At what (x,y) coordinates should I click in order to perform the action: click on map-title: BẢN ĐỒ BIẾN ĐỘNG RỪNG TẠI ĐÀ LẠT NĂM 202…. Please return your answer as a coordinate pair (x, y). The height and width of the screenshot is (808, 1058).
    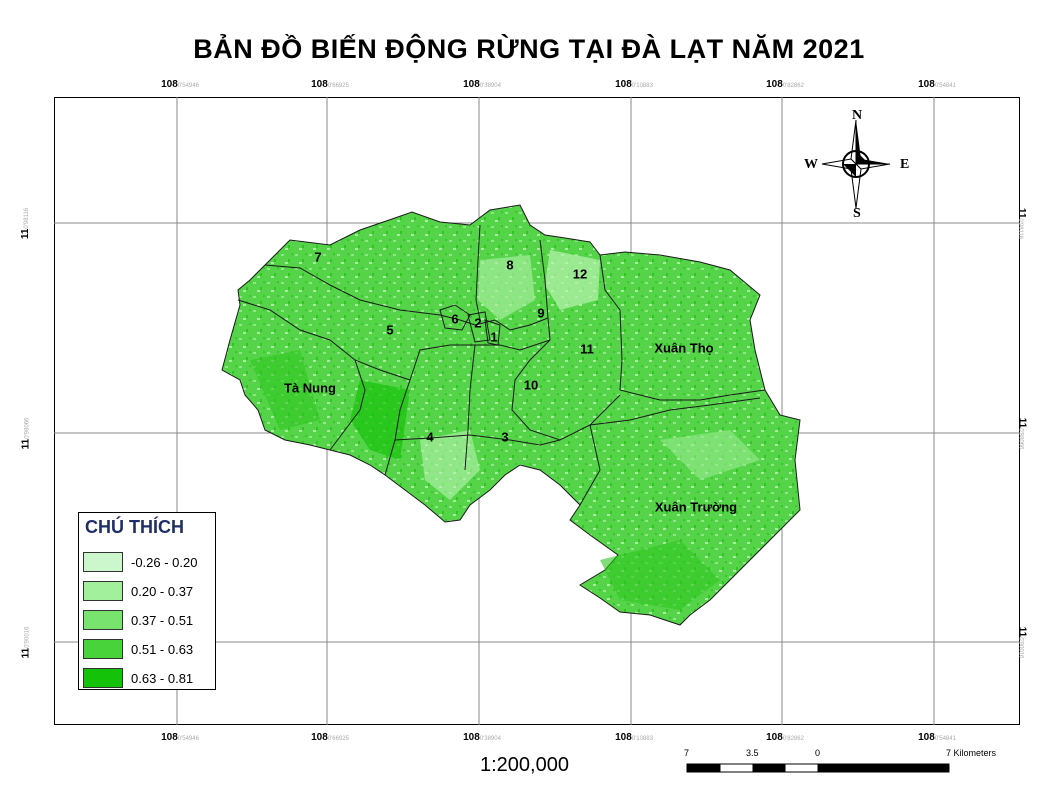
    Looking at the image, I should click on (529, 49).